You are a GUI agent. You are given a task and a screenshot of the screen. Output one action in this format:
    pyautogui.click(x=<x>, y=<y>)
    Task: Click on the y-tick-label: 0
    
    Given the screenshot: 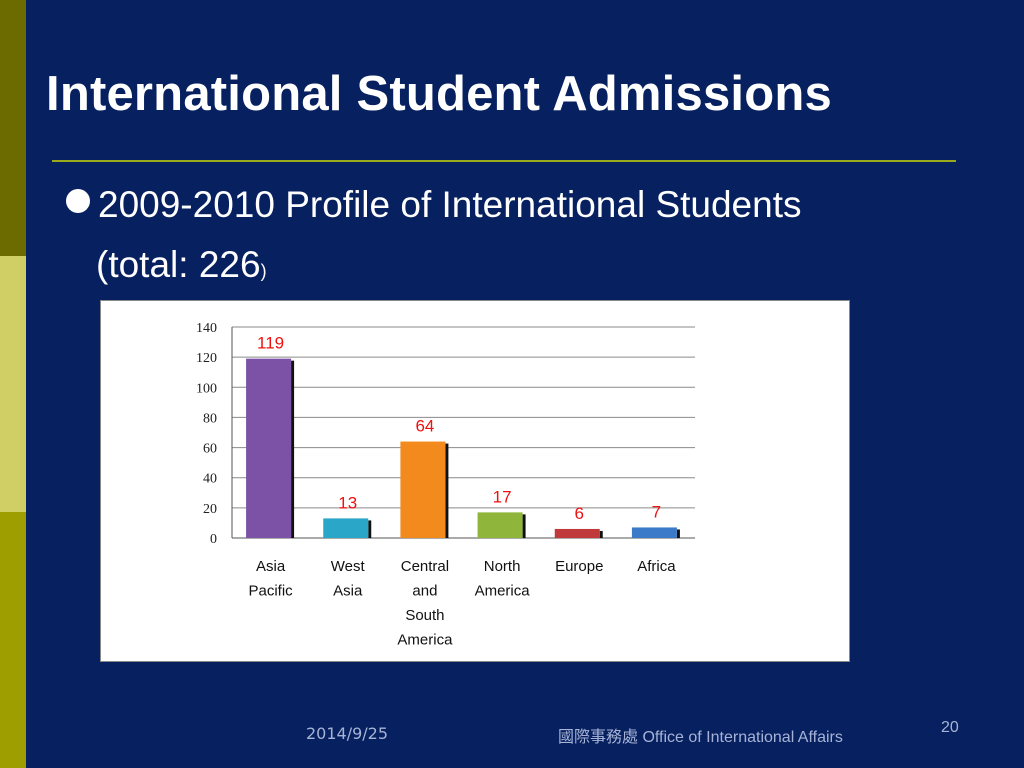 What is the action you would take?
    pyautogui.click(x=213, y=539)
    